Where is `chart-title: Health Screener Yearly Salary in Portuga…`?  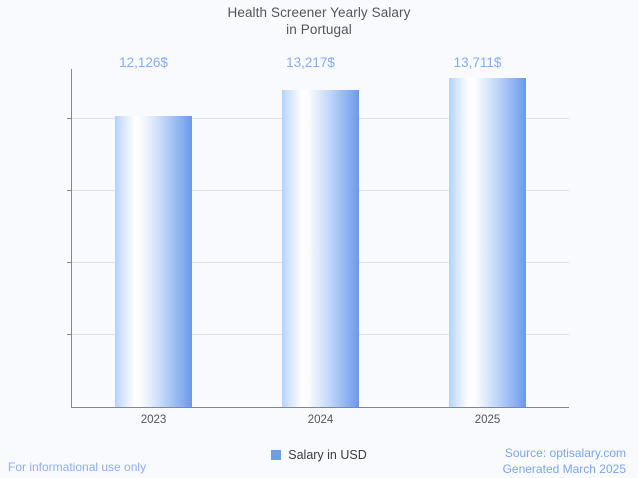
chart-title: Health Screener Yearly Salary in Portuga… is located at coordinates (319, 21).